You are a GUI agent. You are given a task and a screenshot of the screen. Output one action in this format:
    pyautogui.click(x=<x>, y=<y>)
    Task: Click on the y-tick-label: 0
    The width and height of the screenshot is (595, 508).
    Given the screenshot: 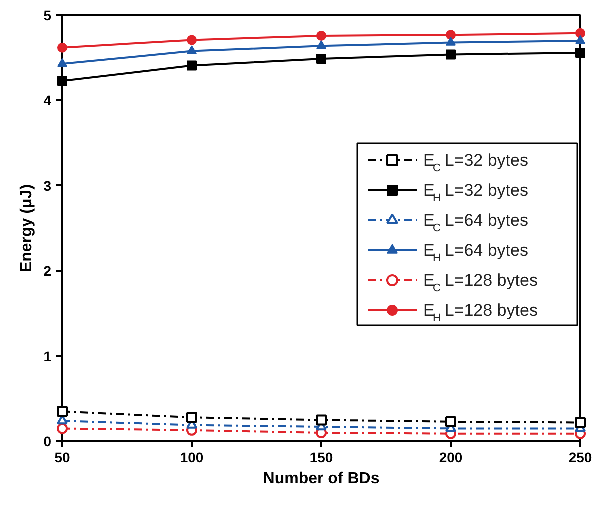 What is the action you would take?
    pyautogui.click(x=48, y=442)
    